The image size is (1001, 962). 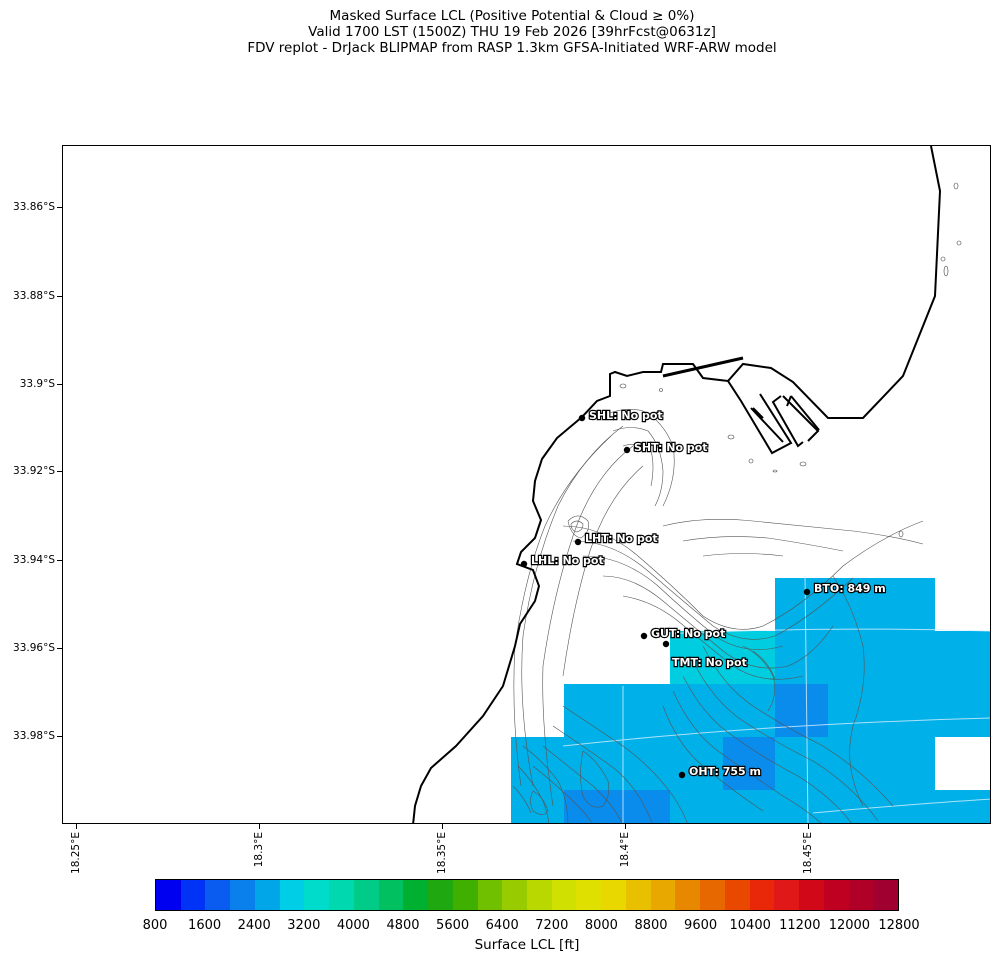 I want to click on station-marker-lhl, so click(x=524, y=564).